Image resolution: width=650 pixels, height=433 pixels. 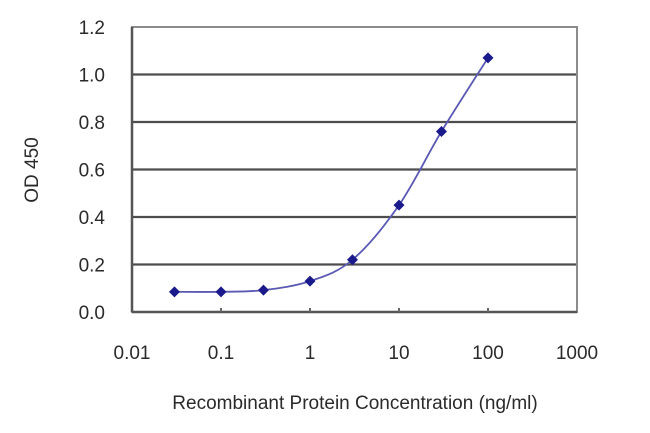 What do you see at coordinates (488, 353) in the screenshot?
I see `x-tick-label: 100` at bounding box center [488, 353].